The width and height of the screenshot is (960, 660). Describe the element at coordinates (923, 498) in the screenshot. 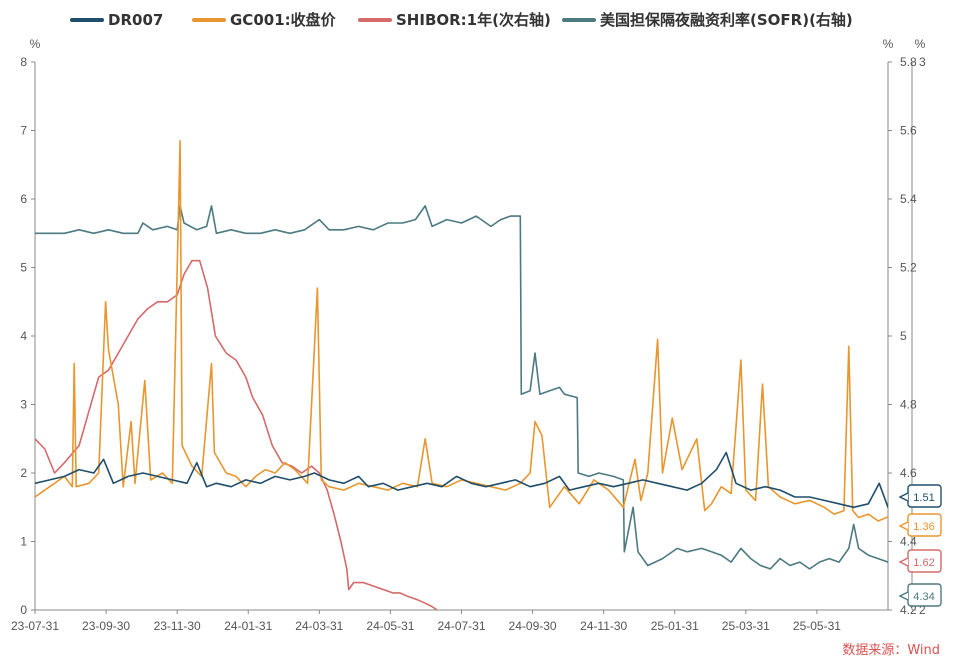

I see `end-value-label: 1.51` at that location.